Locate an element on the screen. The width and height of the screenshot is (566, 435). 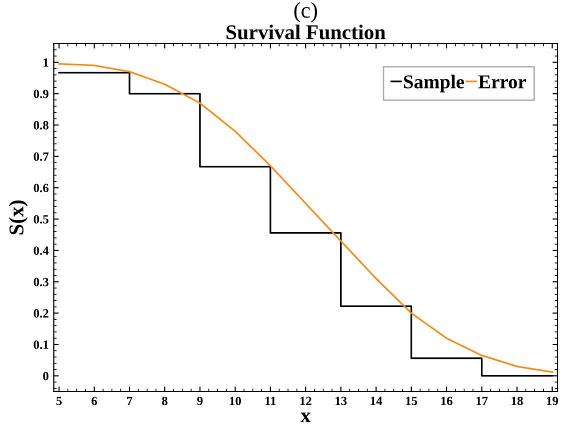
x-tick-label: 17 is located at coordinates (482, 401).